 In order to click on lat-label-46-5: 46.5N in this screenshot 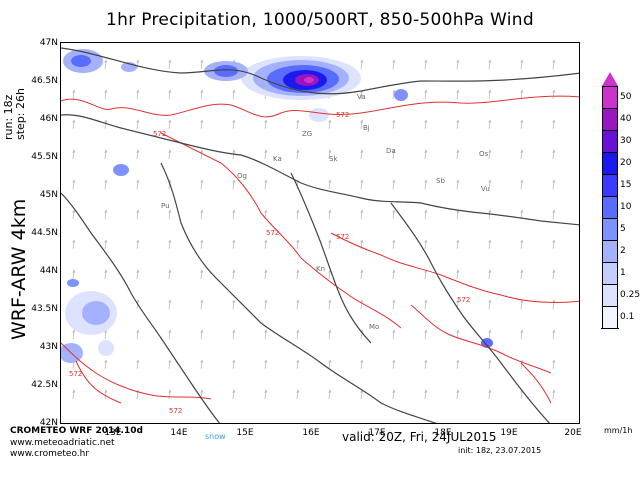, I will do `click(44, 81)`.